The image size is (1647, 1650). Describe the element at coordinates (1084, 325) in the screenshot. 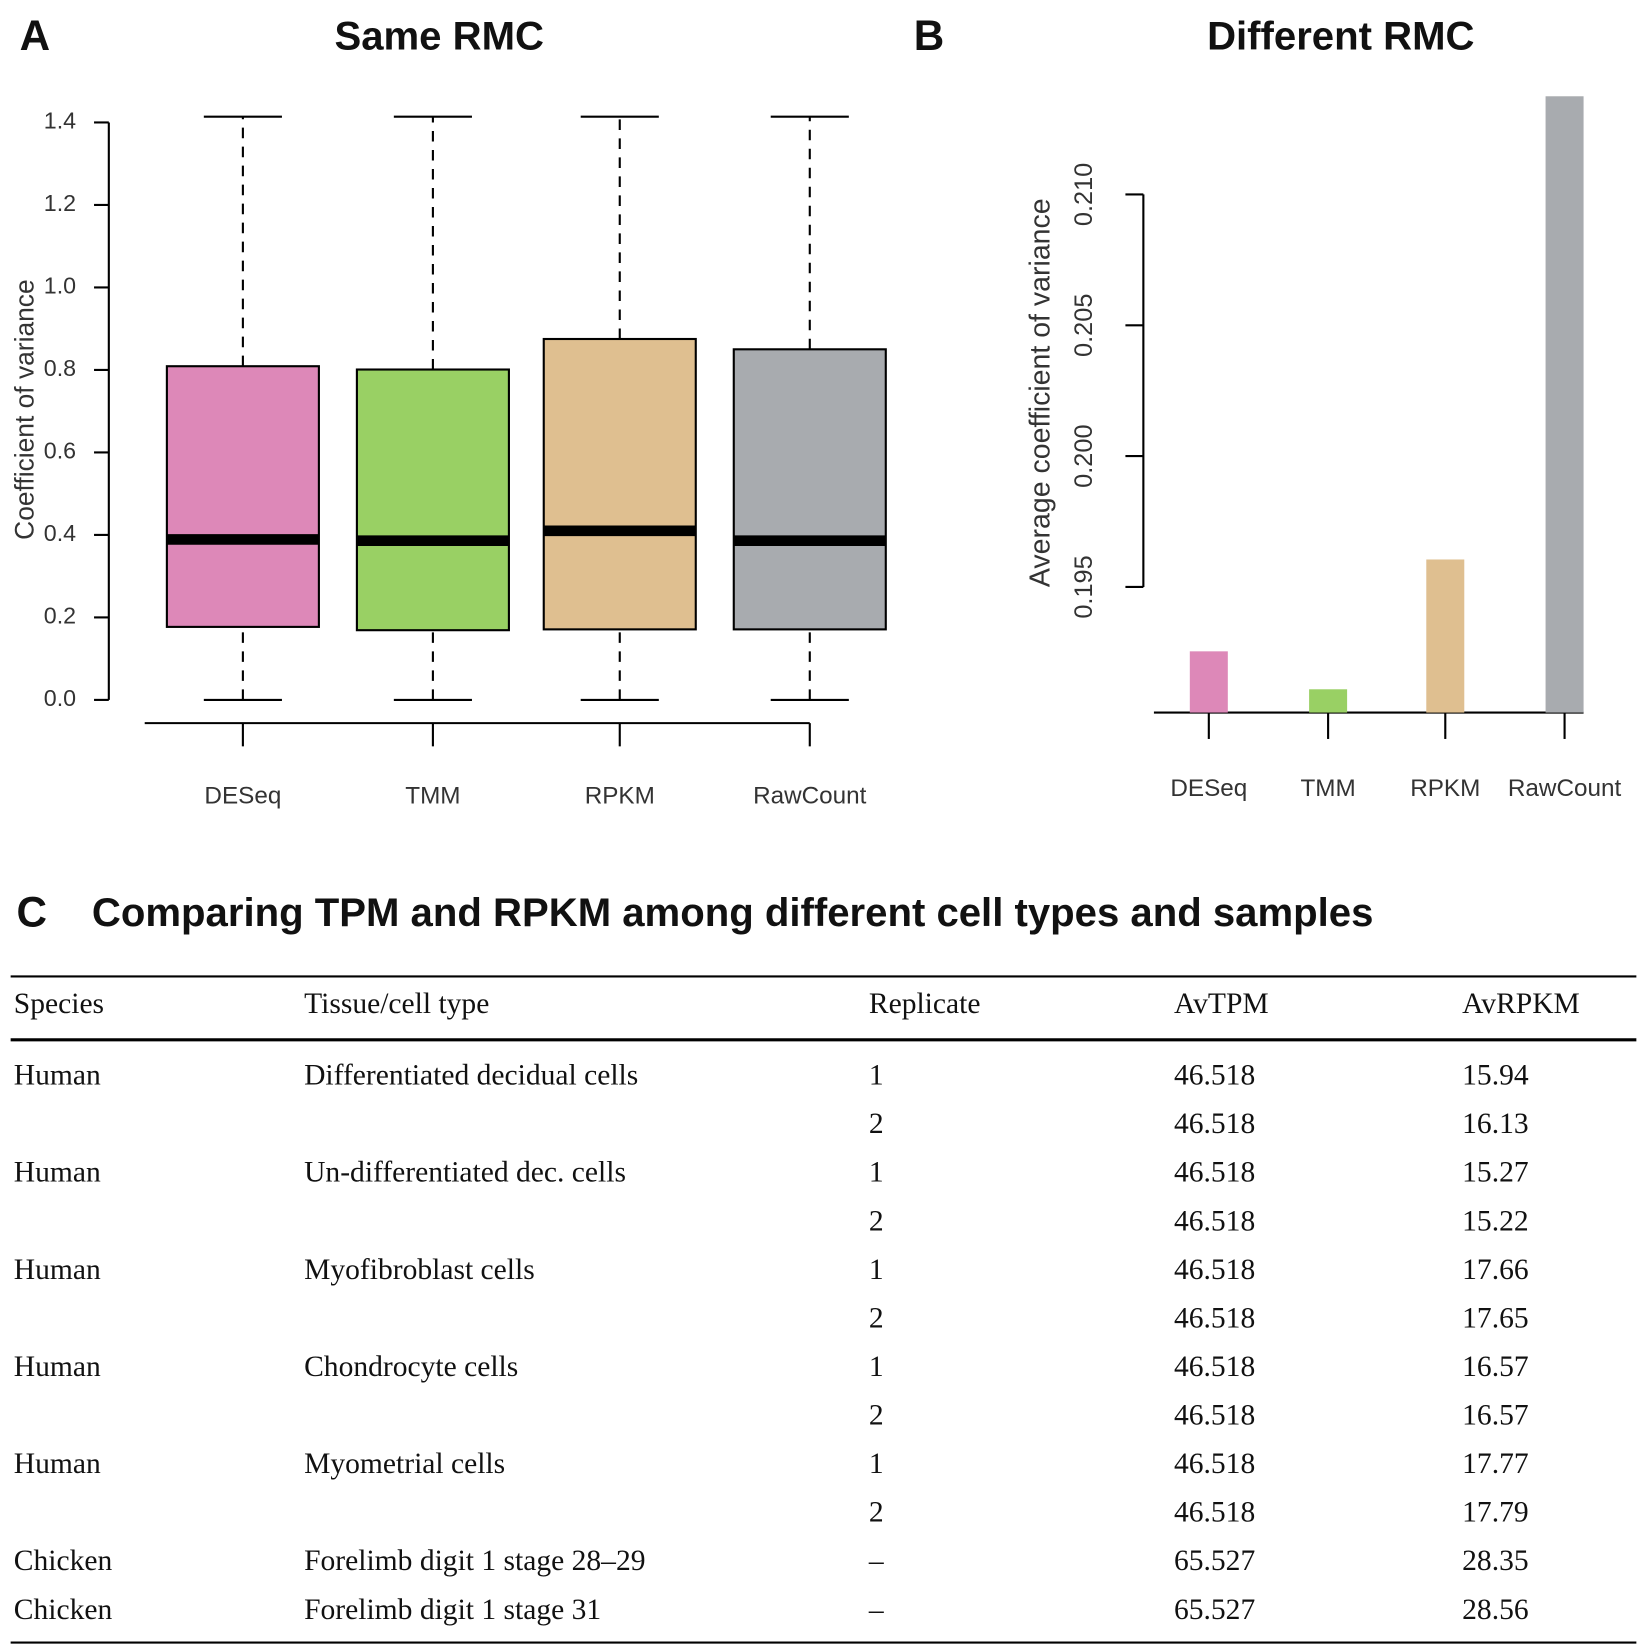

I see `y-tick-label: 0.205` at that location.